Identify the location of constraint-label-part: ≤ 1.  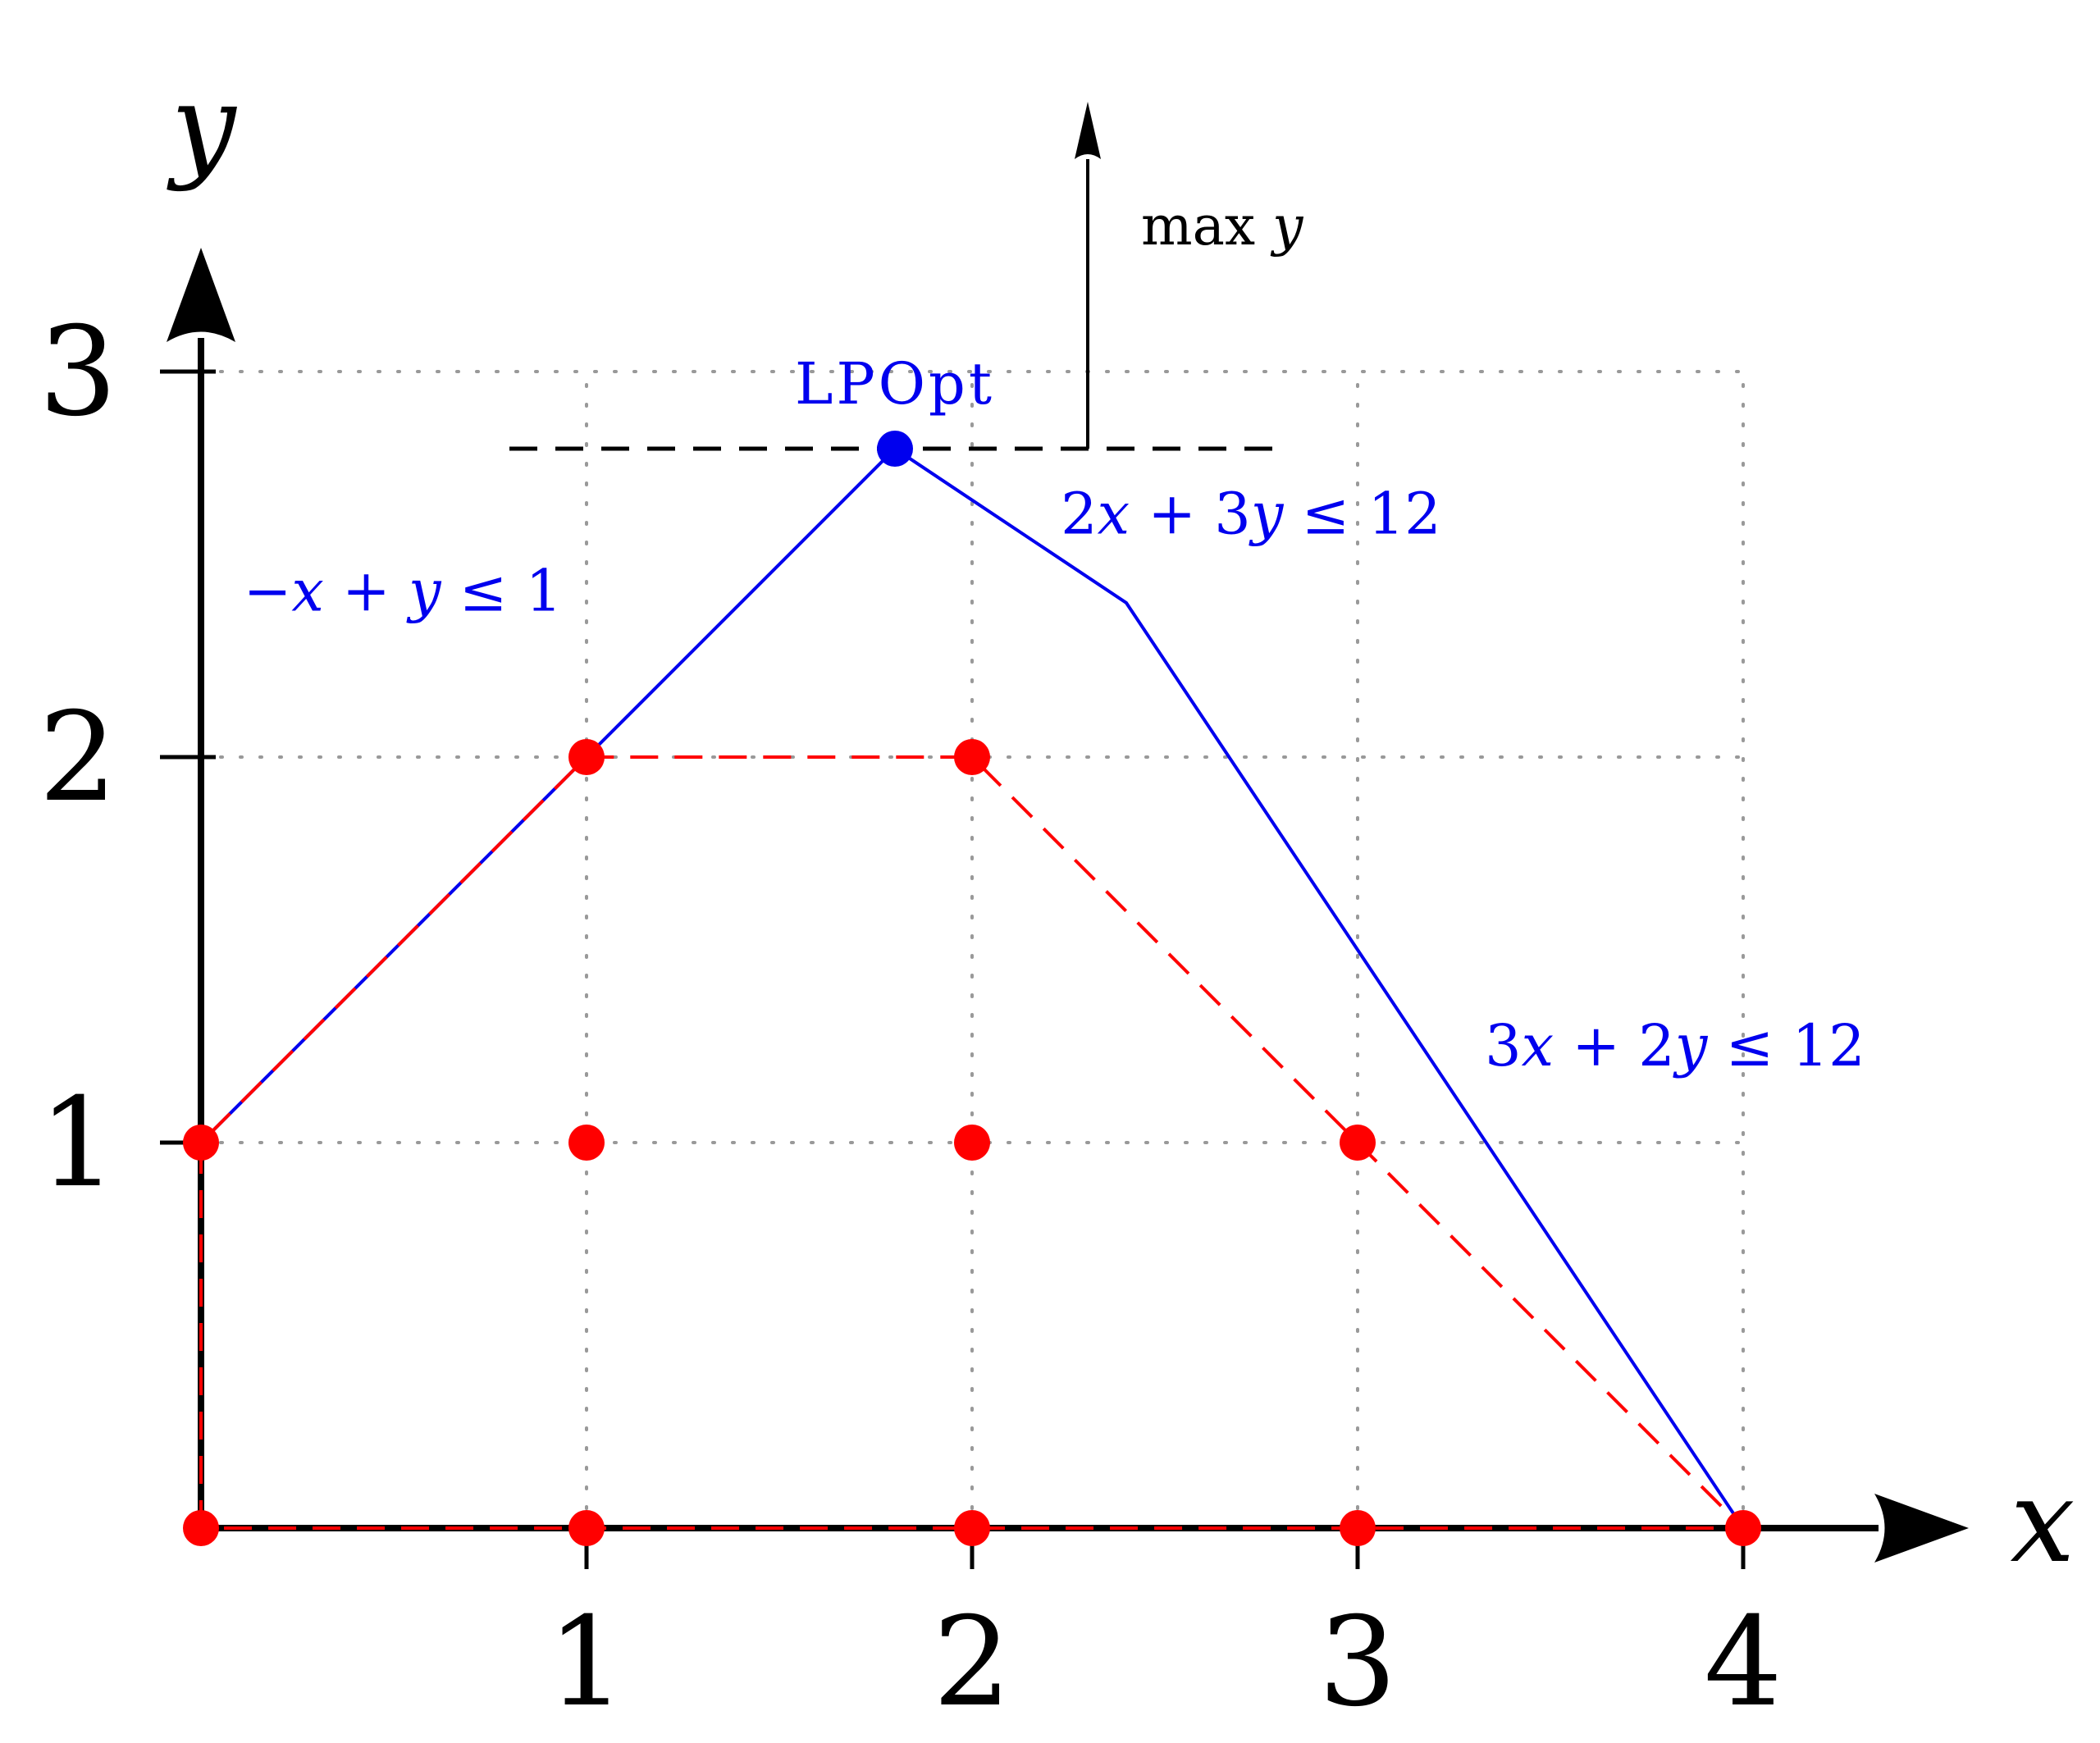
(502, 590).